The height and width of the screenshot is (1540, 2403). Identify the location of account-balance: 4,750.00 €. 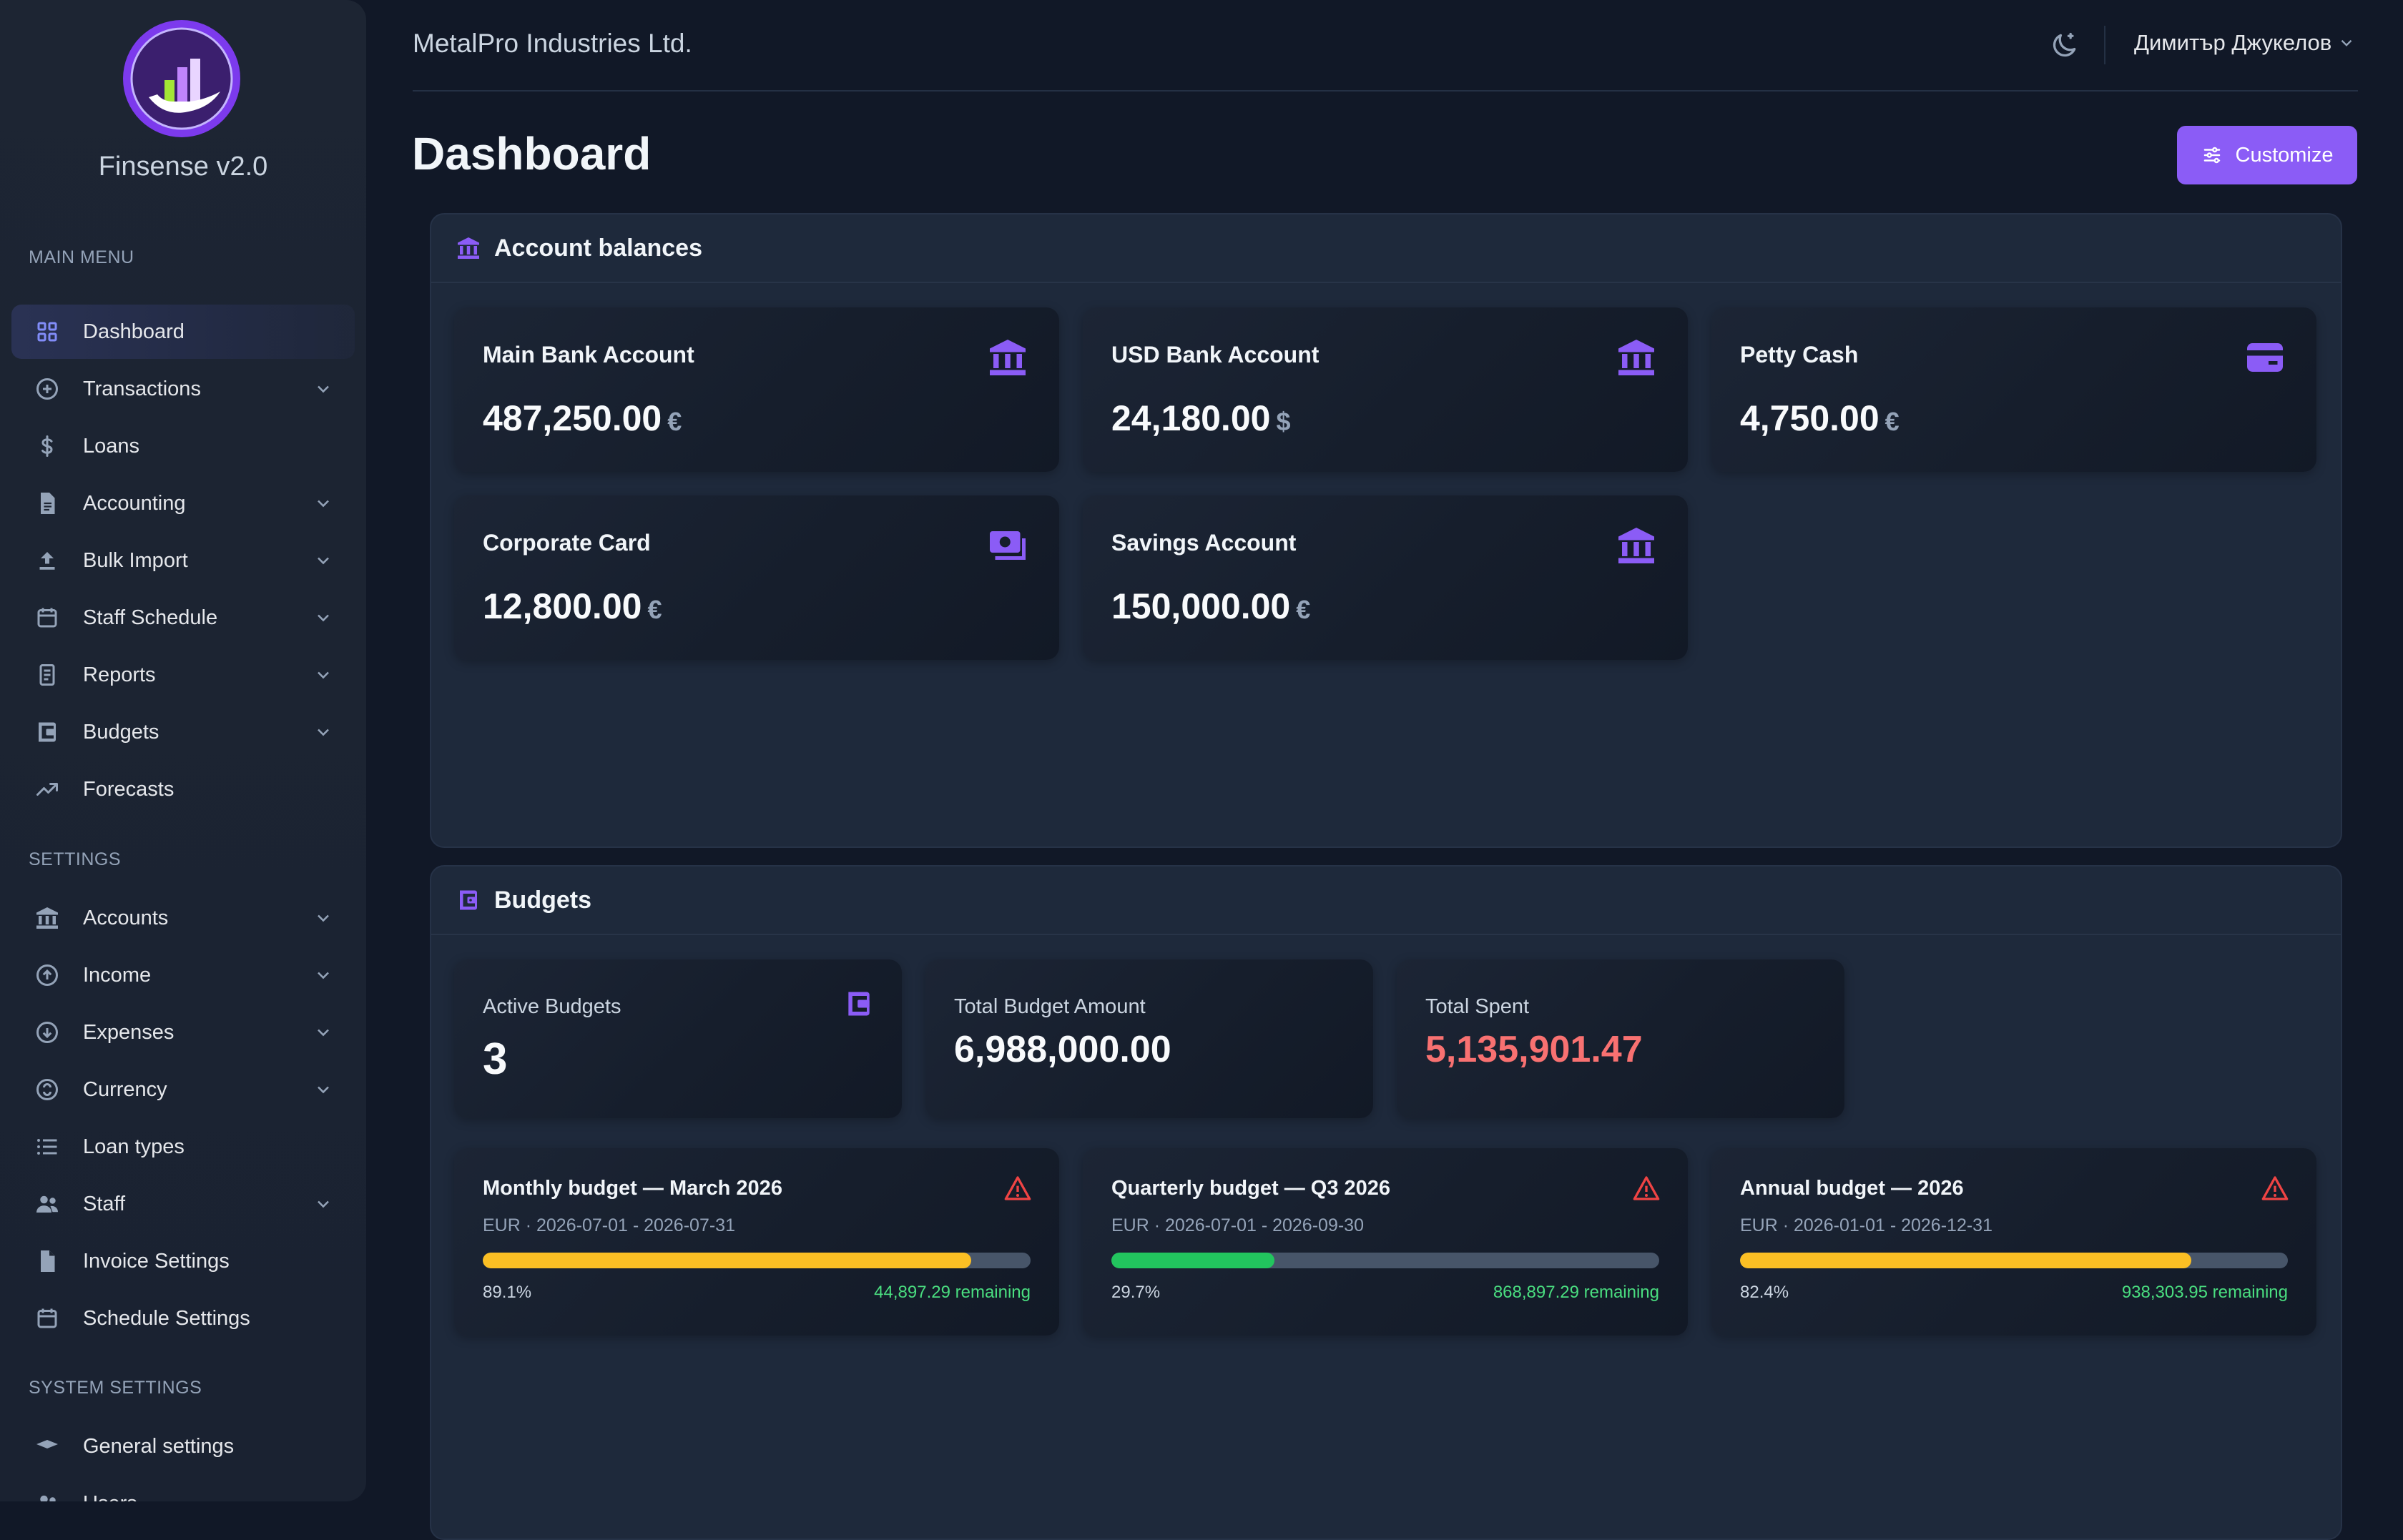
(1820, 419).